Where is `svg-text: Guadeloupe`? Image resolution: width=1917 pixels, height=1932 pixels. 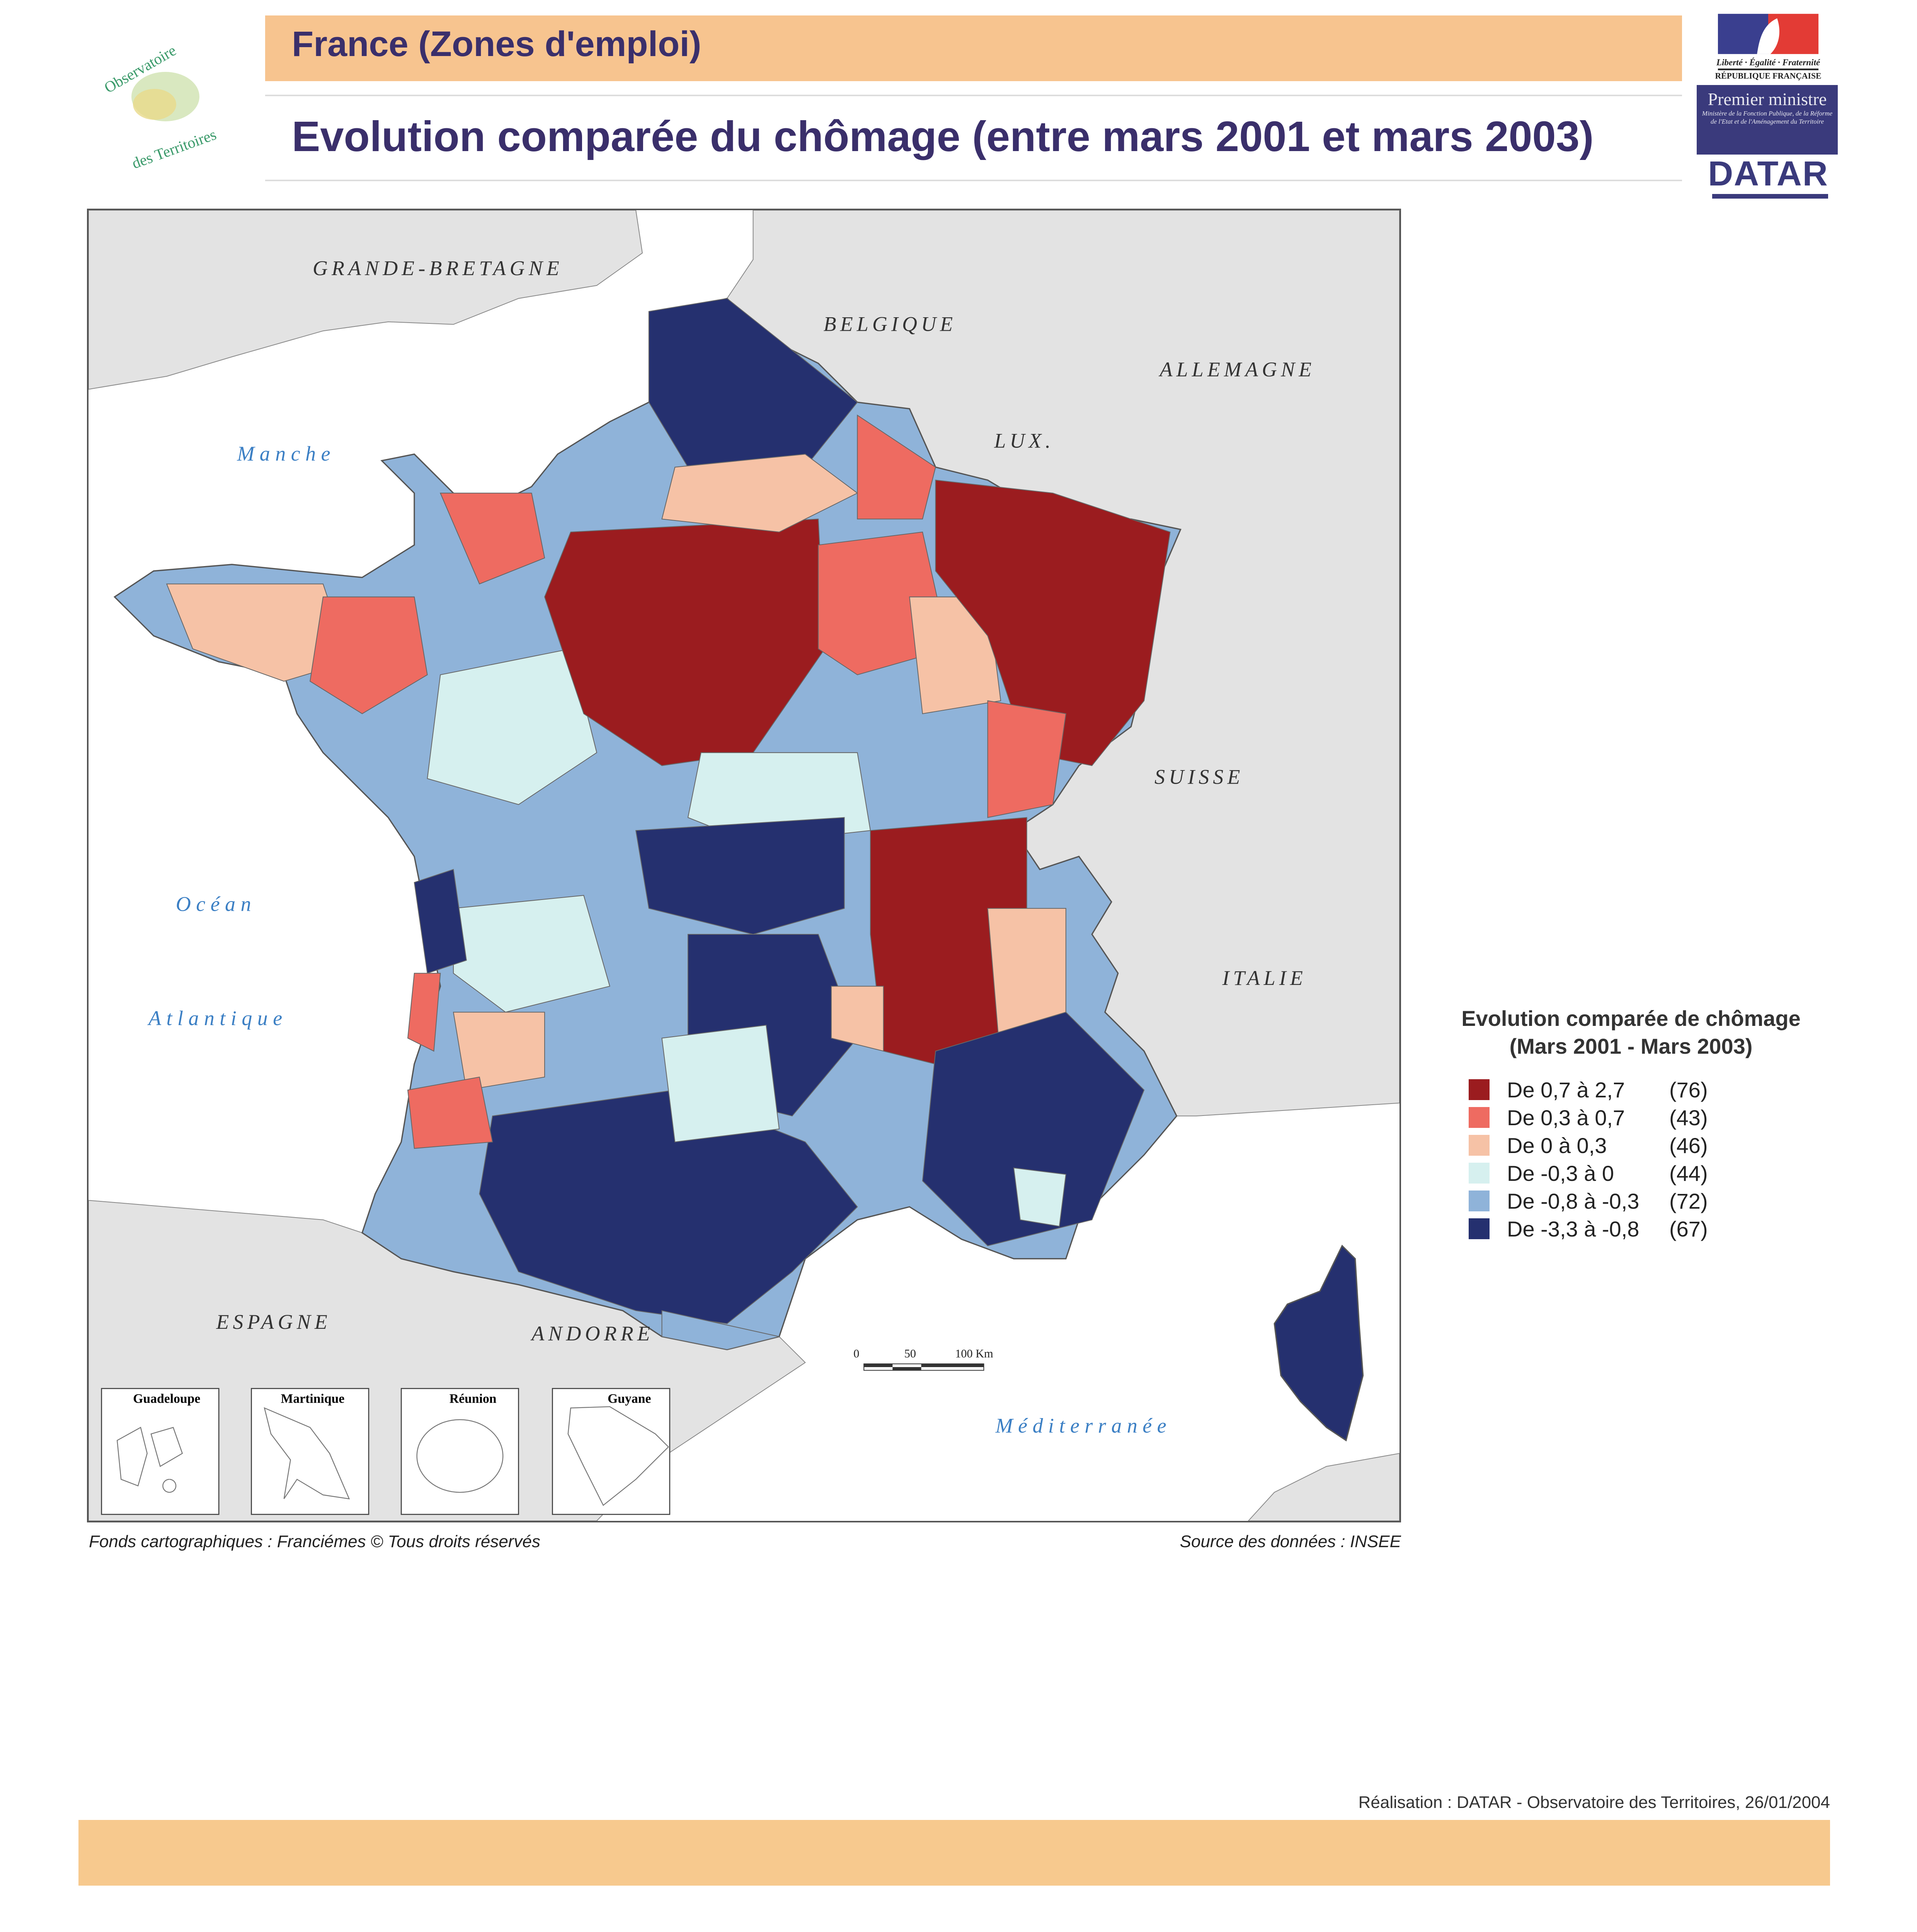 svg-text: Guadeloupe is located at coordinates (166, 1398).